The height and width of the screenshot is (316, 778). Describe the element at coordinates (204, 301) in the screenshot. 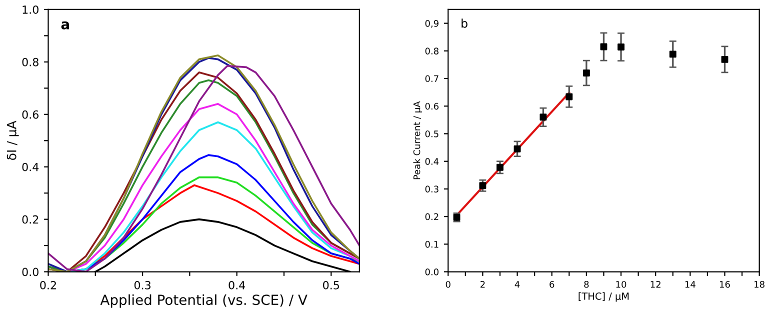

I see `x-axis-title: Applied Potential (vs. SCE) / V` at that location.